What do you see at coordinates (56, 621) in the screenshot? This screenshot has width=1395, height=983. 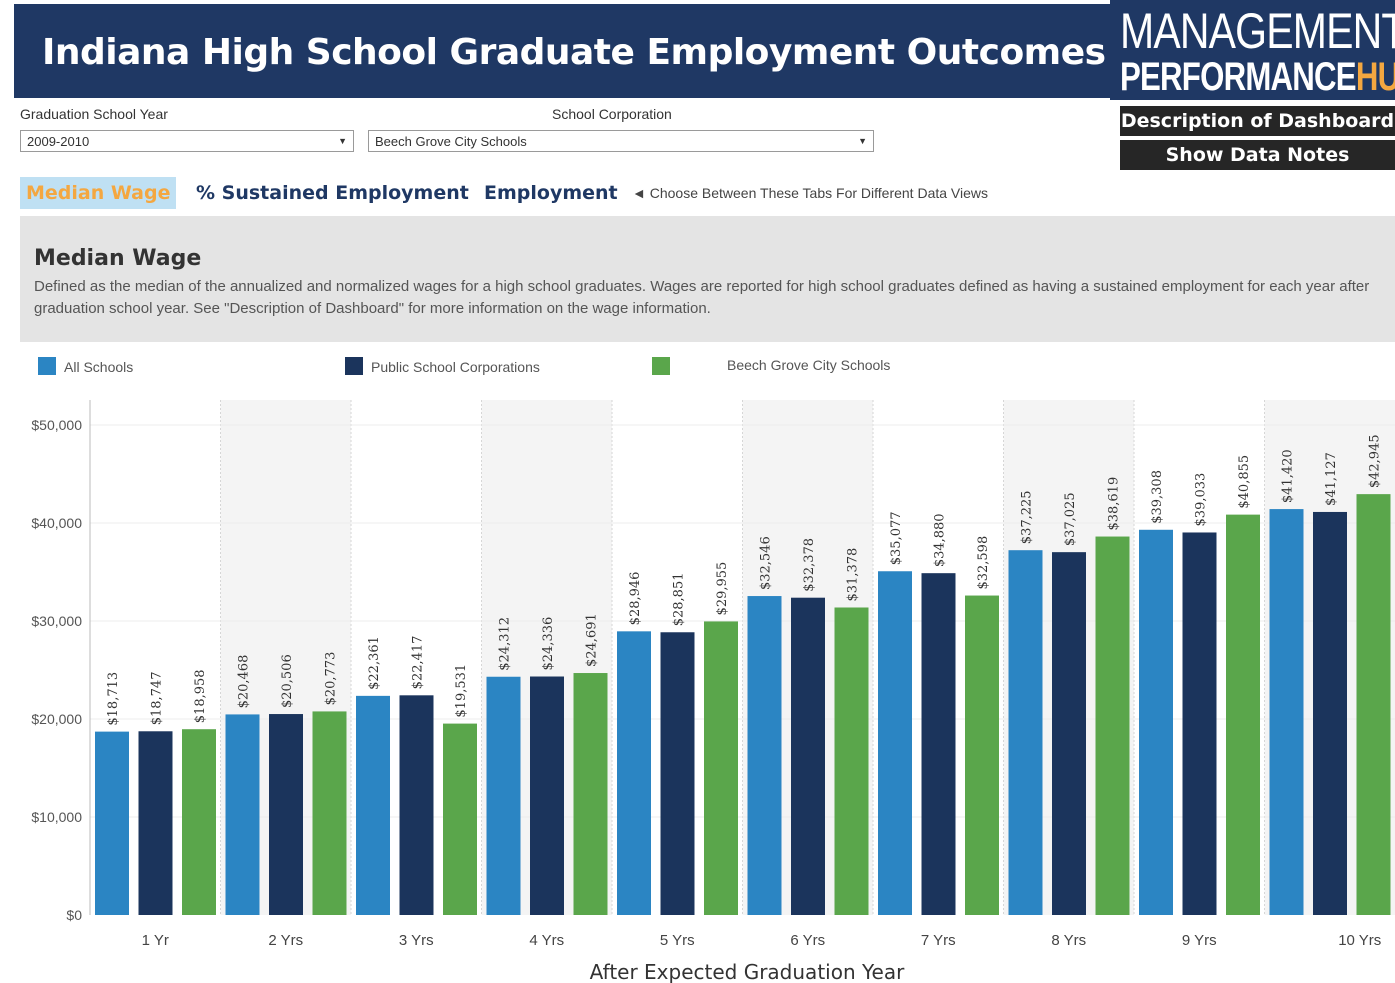 I see `y-tick-label: $30,000` at bounding box center [56, 621].